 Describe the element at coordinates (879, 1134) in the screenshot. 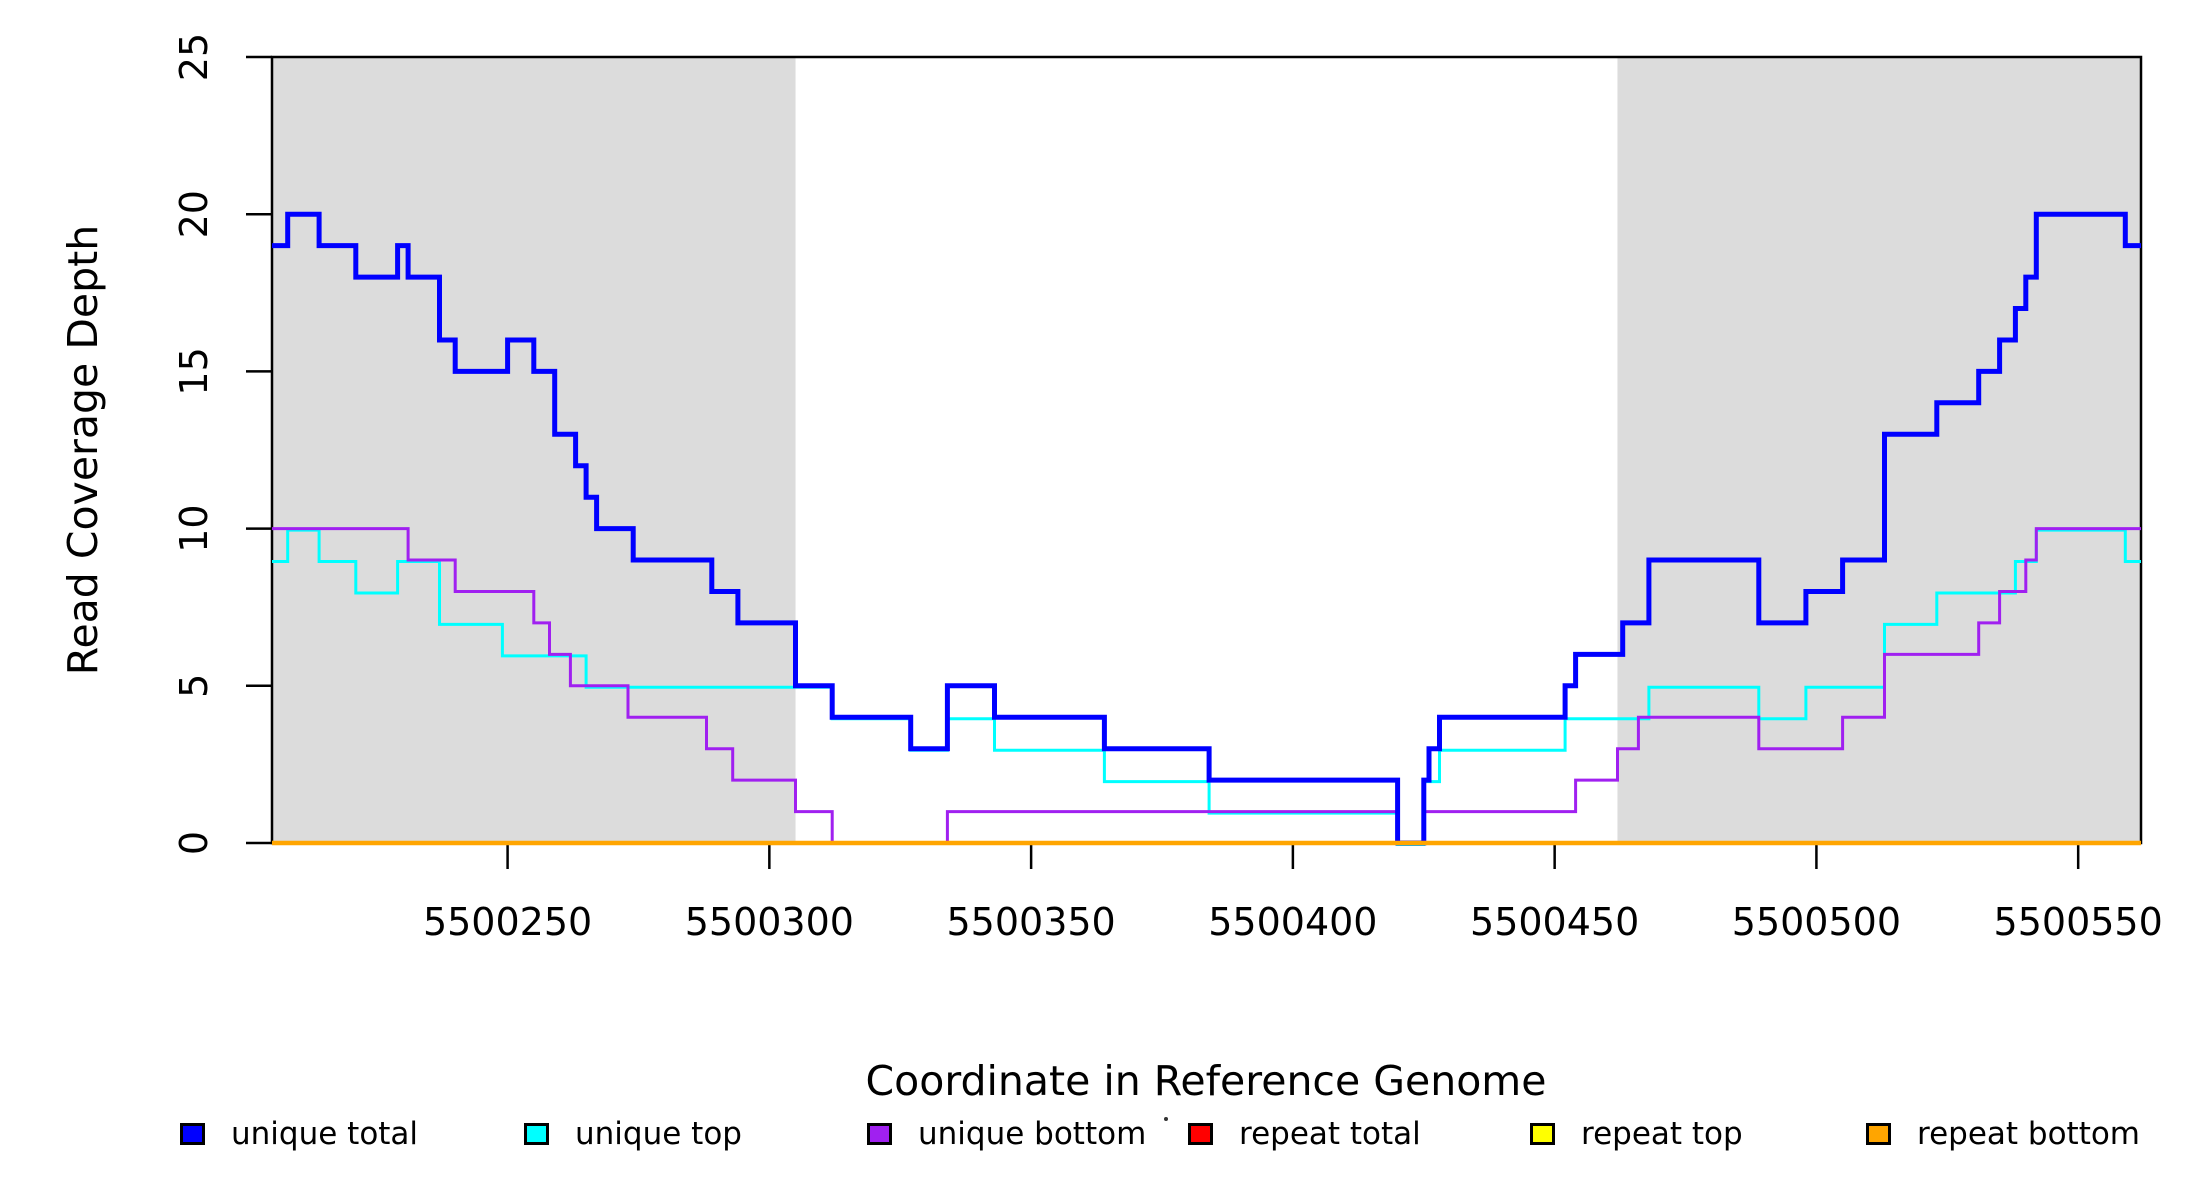

I see `legend-swatch-unique-bottom` at that location.